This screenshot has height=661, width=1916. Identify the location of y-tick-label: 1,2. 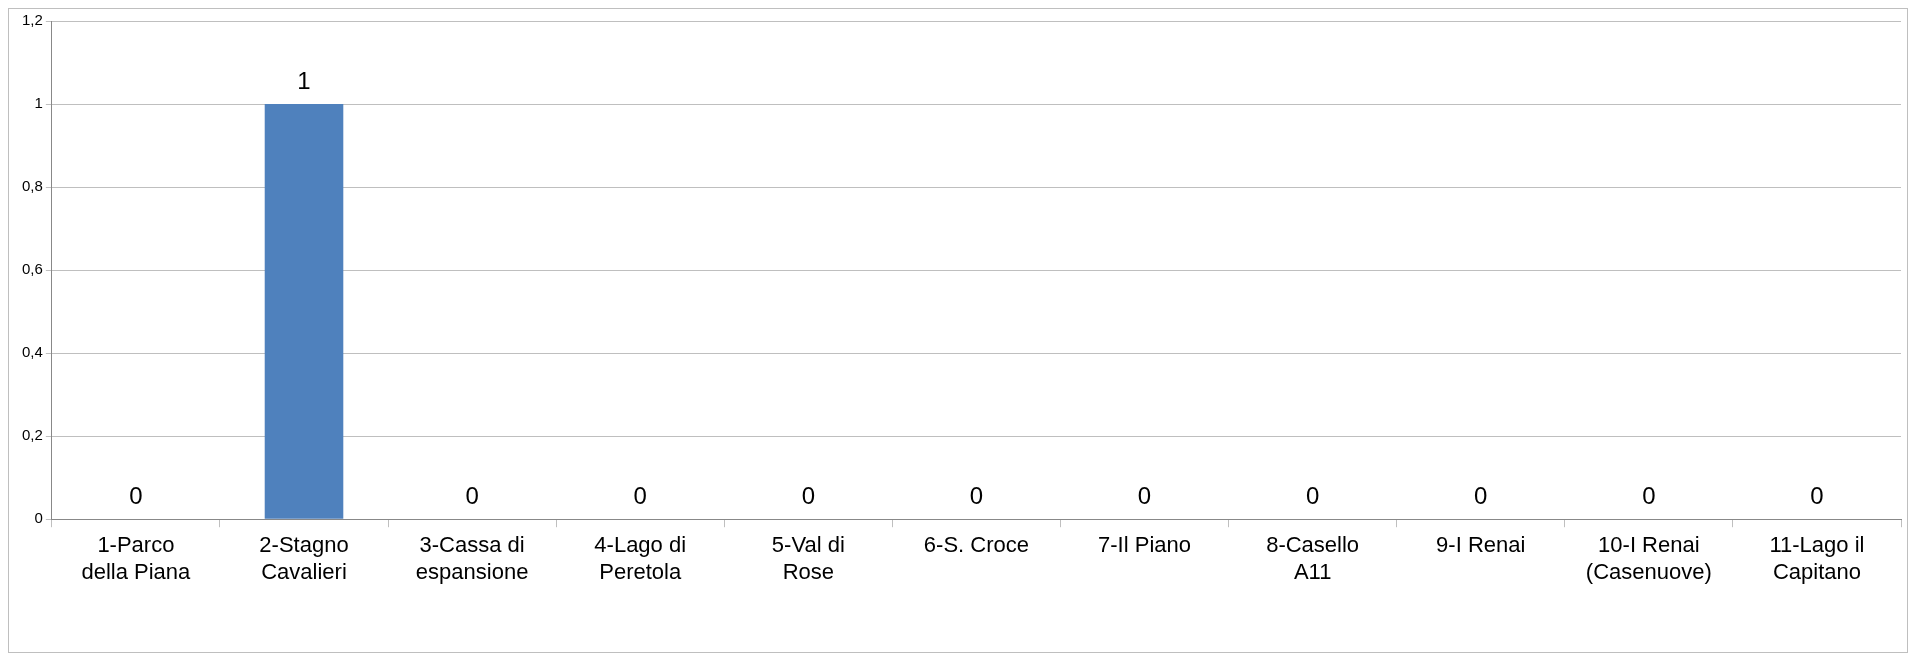
(32, 20).